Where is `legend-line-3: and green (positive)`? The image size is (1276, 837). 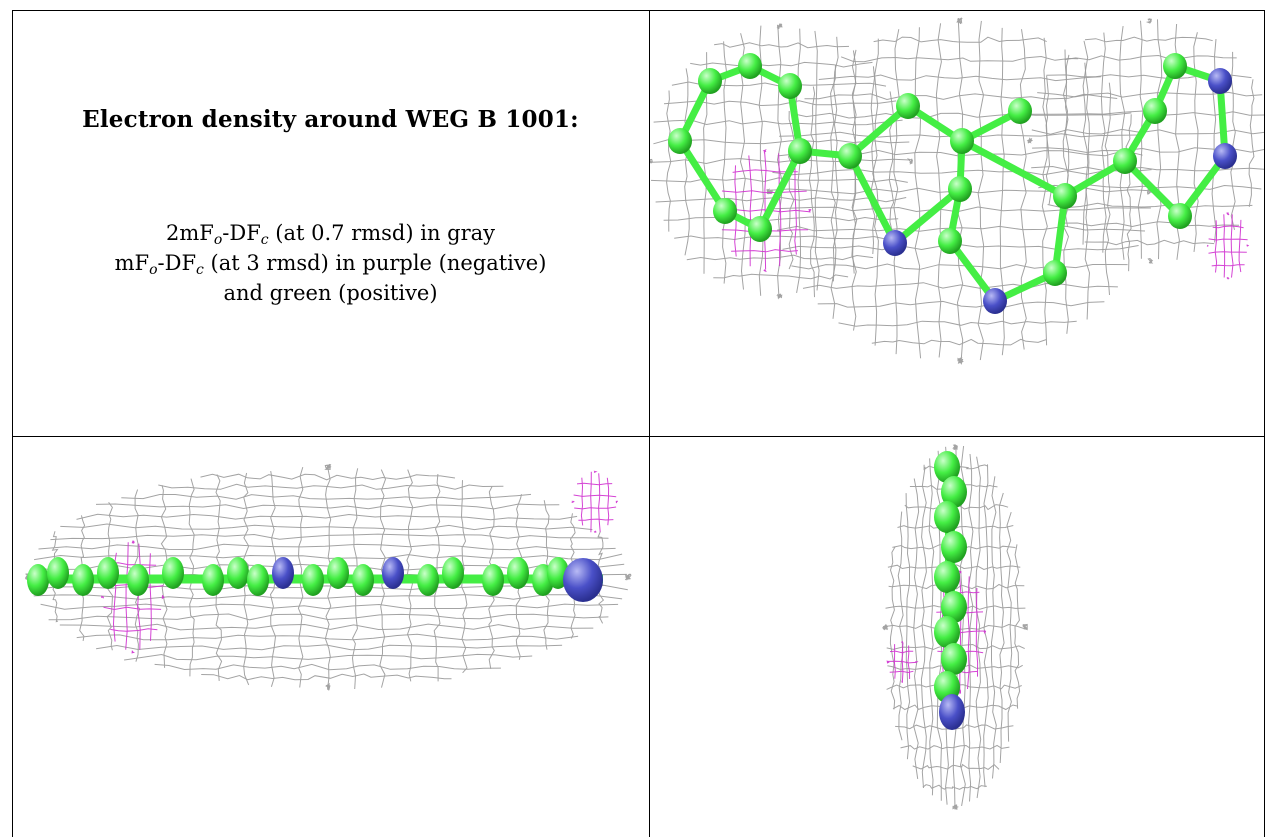
legend-line-3: and green (positive) is located at coordinates (330, 293).